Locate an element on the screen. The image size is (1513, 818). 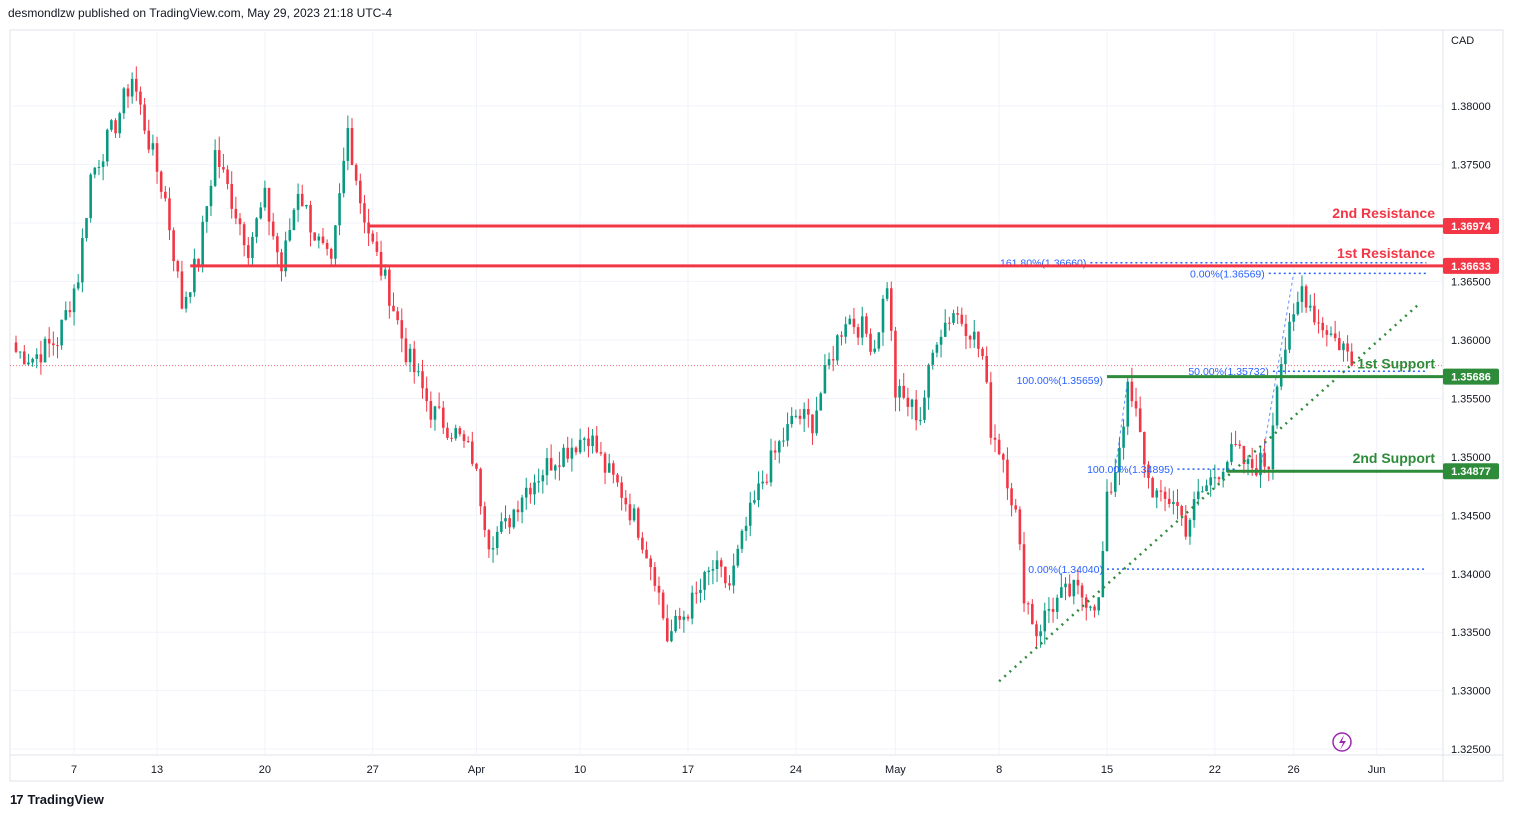
y-tick-label: 1.36000 is located at coordinates (1471, 341).